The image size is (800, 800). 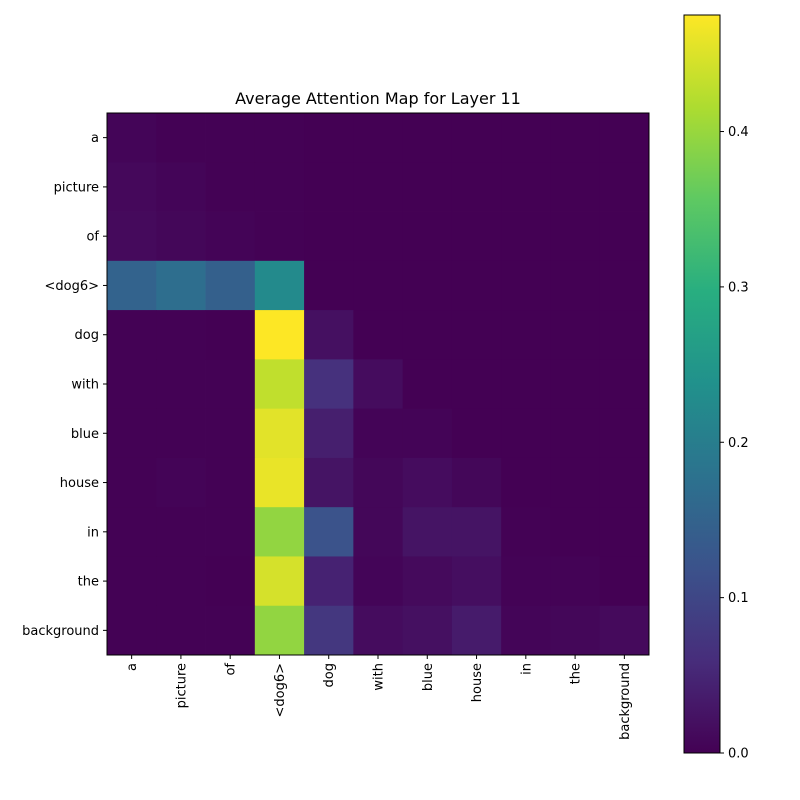 What do you see at coordinates (477, 682) in the screenshot?
I see `x-tick-label: house` at bounding box center [477, 682].